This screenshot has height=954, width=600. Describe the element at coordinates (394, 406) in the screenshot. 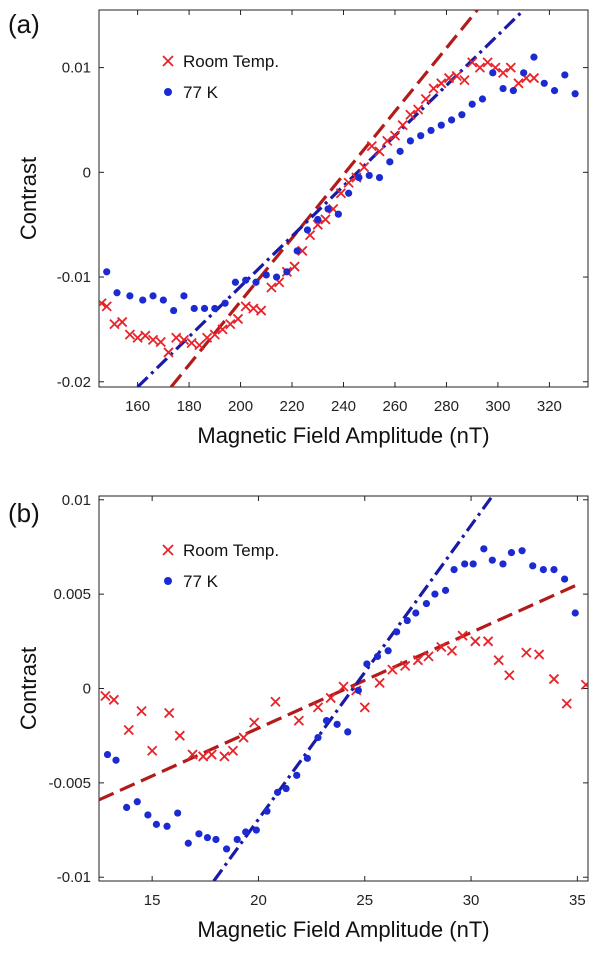

I see `x-tick-label: 260` at that location.